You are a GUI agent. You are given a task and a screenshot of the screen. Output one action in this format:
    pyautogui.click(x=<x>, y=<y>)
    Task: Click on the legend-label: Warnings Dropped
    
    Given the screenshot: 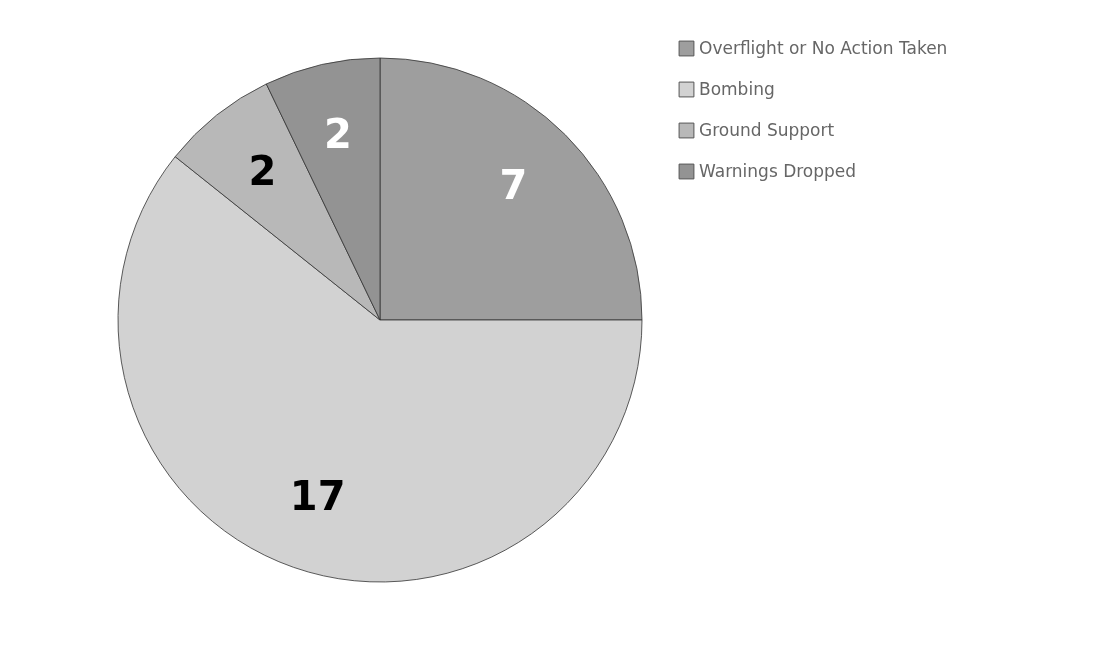 What is the action you would take?
    pyautogui.click(x=778, y=170)
    